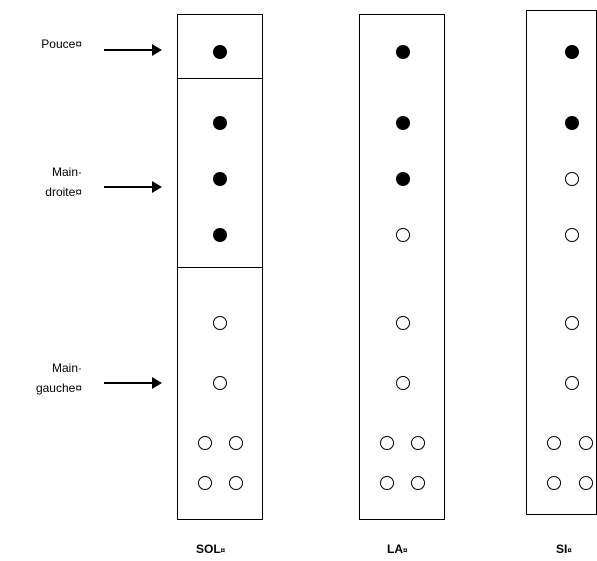 The image size is (597, 561). I want to click on fingering-column-sol, so click(220, 267).